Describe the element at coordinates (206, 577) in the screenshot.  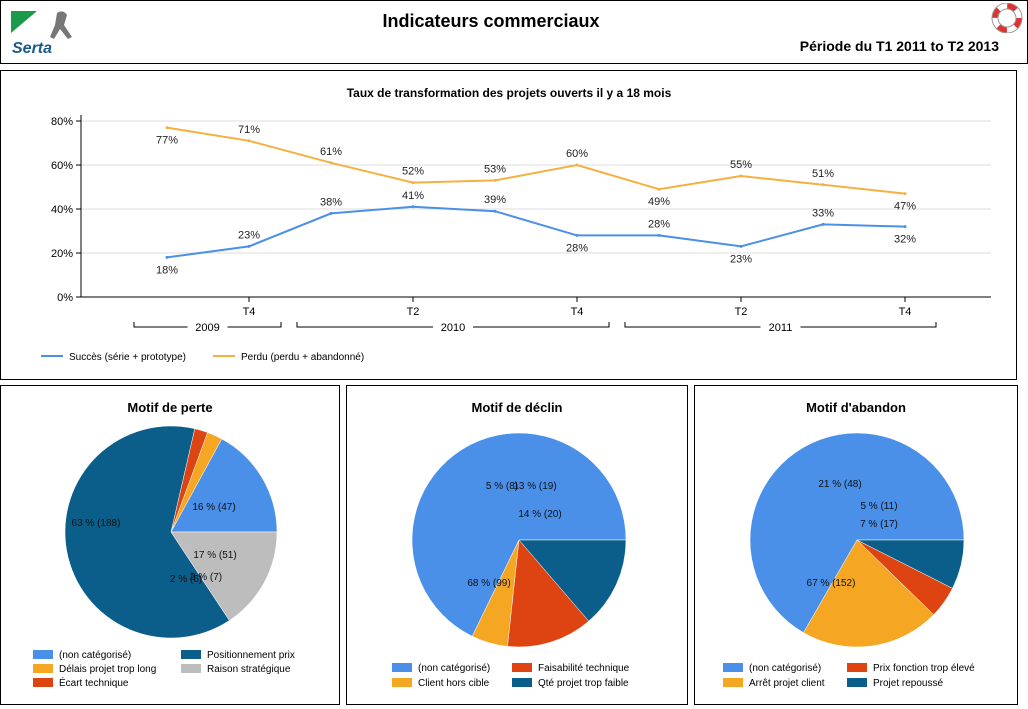
I see `slice-label: 2 % (7)` at that location.